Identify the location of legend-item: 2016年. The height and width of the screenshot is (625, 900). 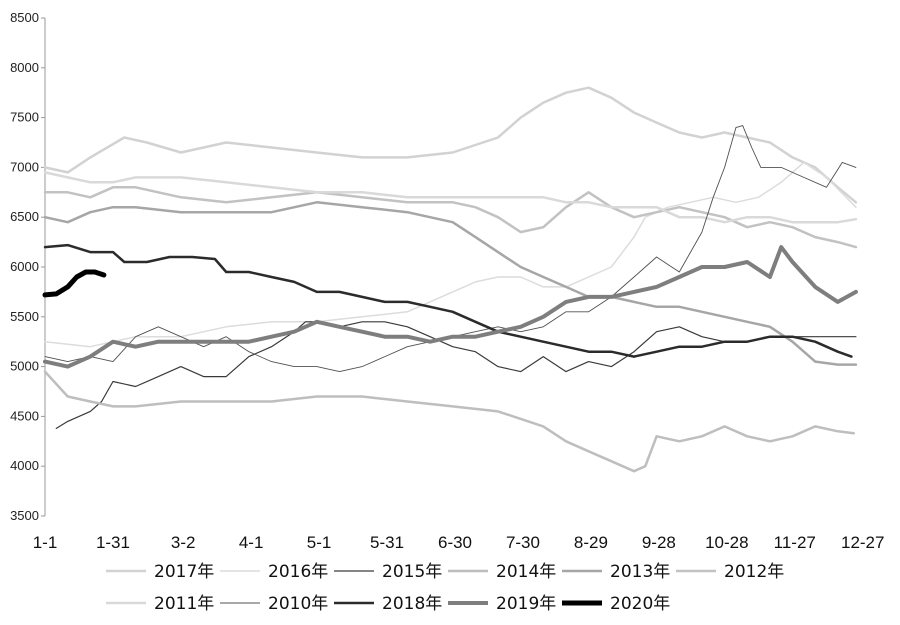
(274, 572).